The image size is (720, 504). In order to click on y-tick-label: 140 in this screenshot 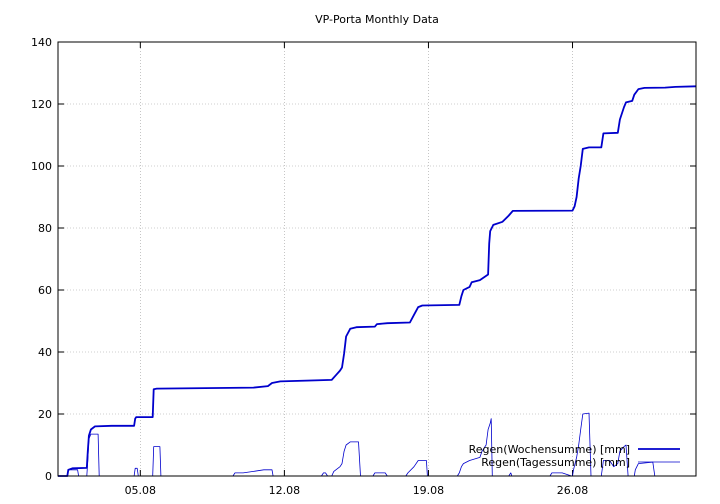, I will do `click(41, 42)`.